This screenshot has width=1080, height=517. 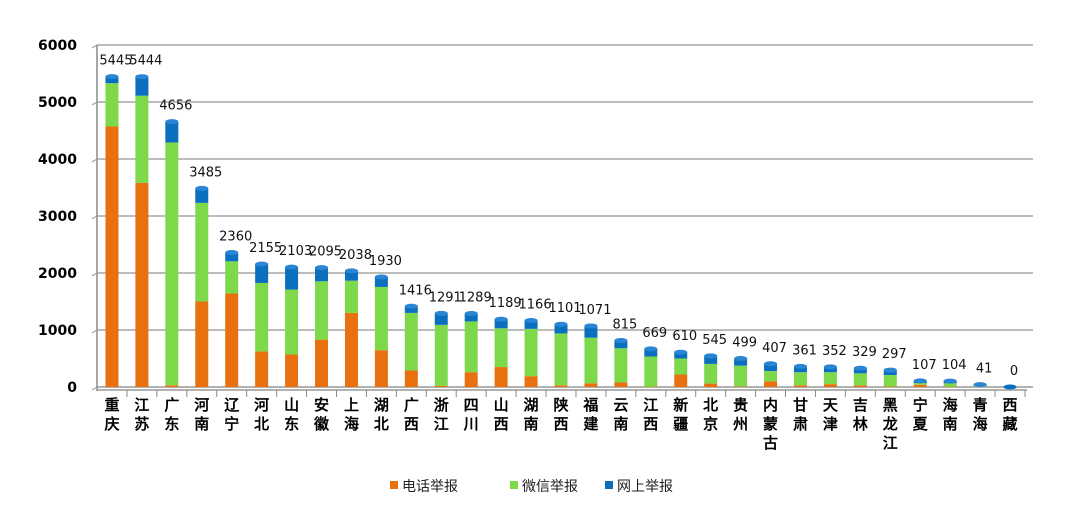 What do you see at coordinates (171, 414) in the screenshot?
I see `category-label: 广东` at bounding box center [171, 414].